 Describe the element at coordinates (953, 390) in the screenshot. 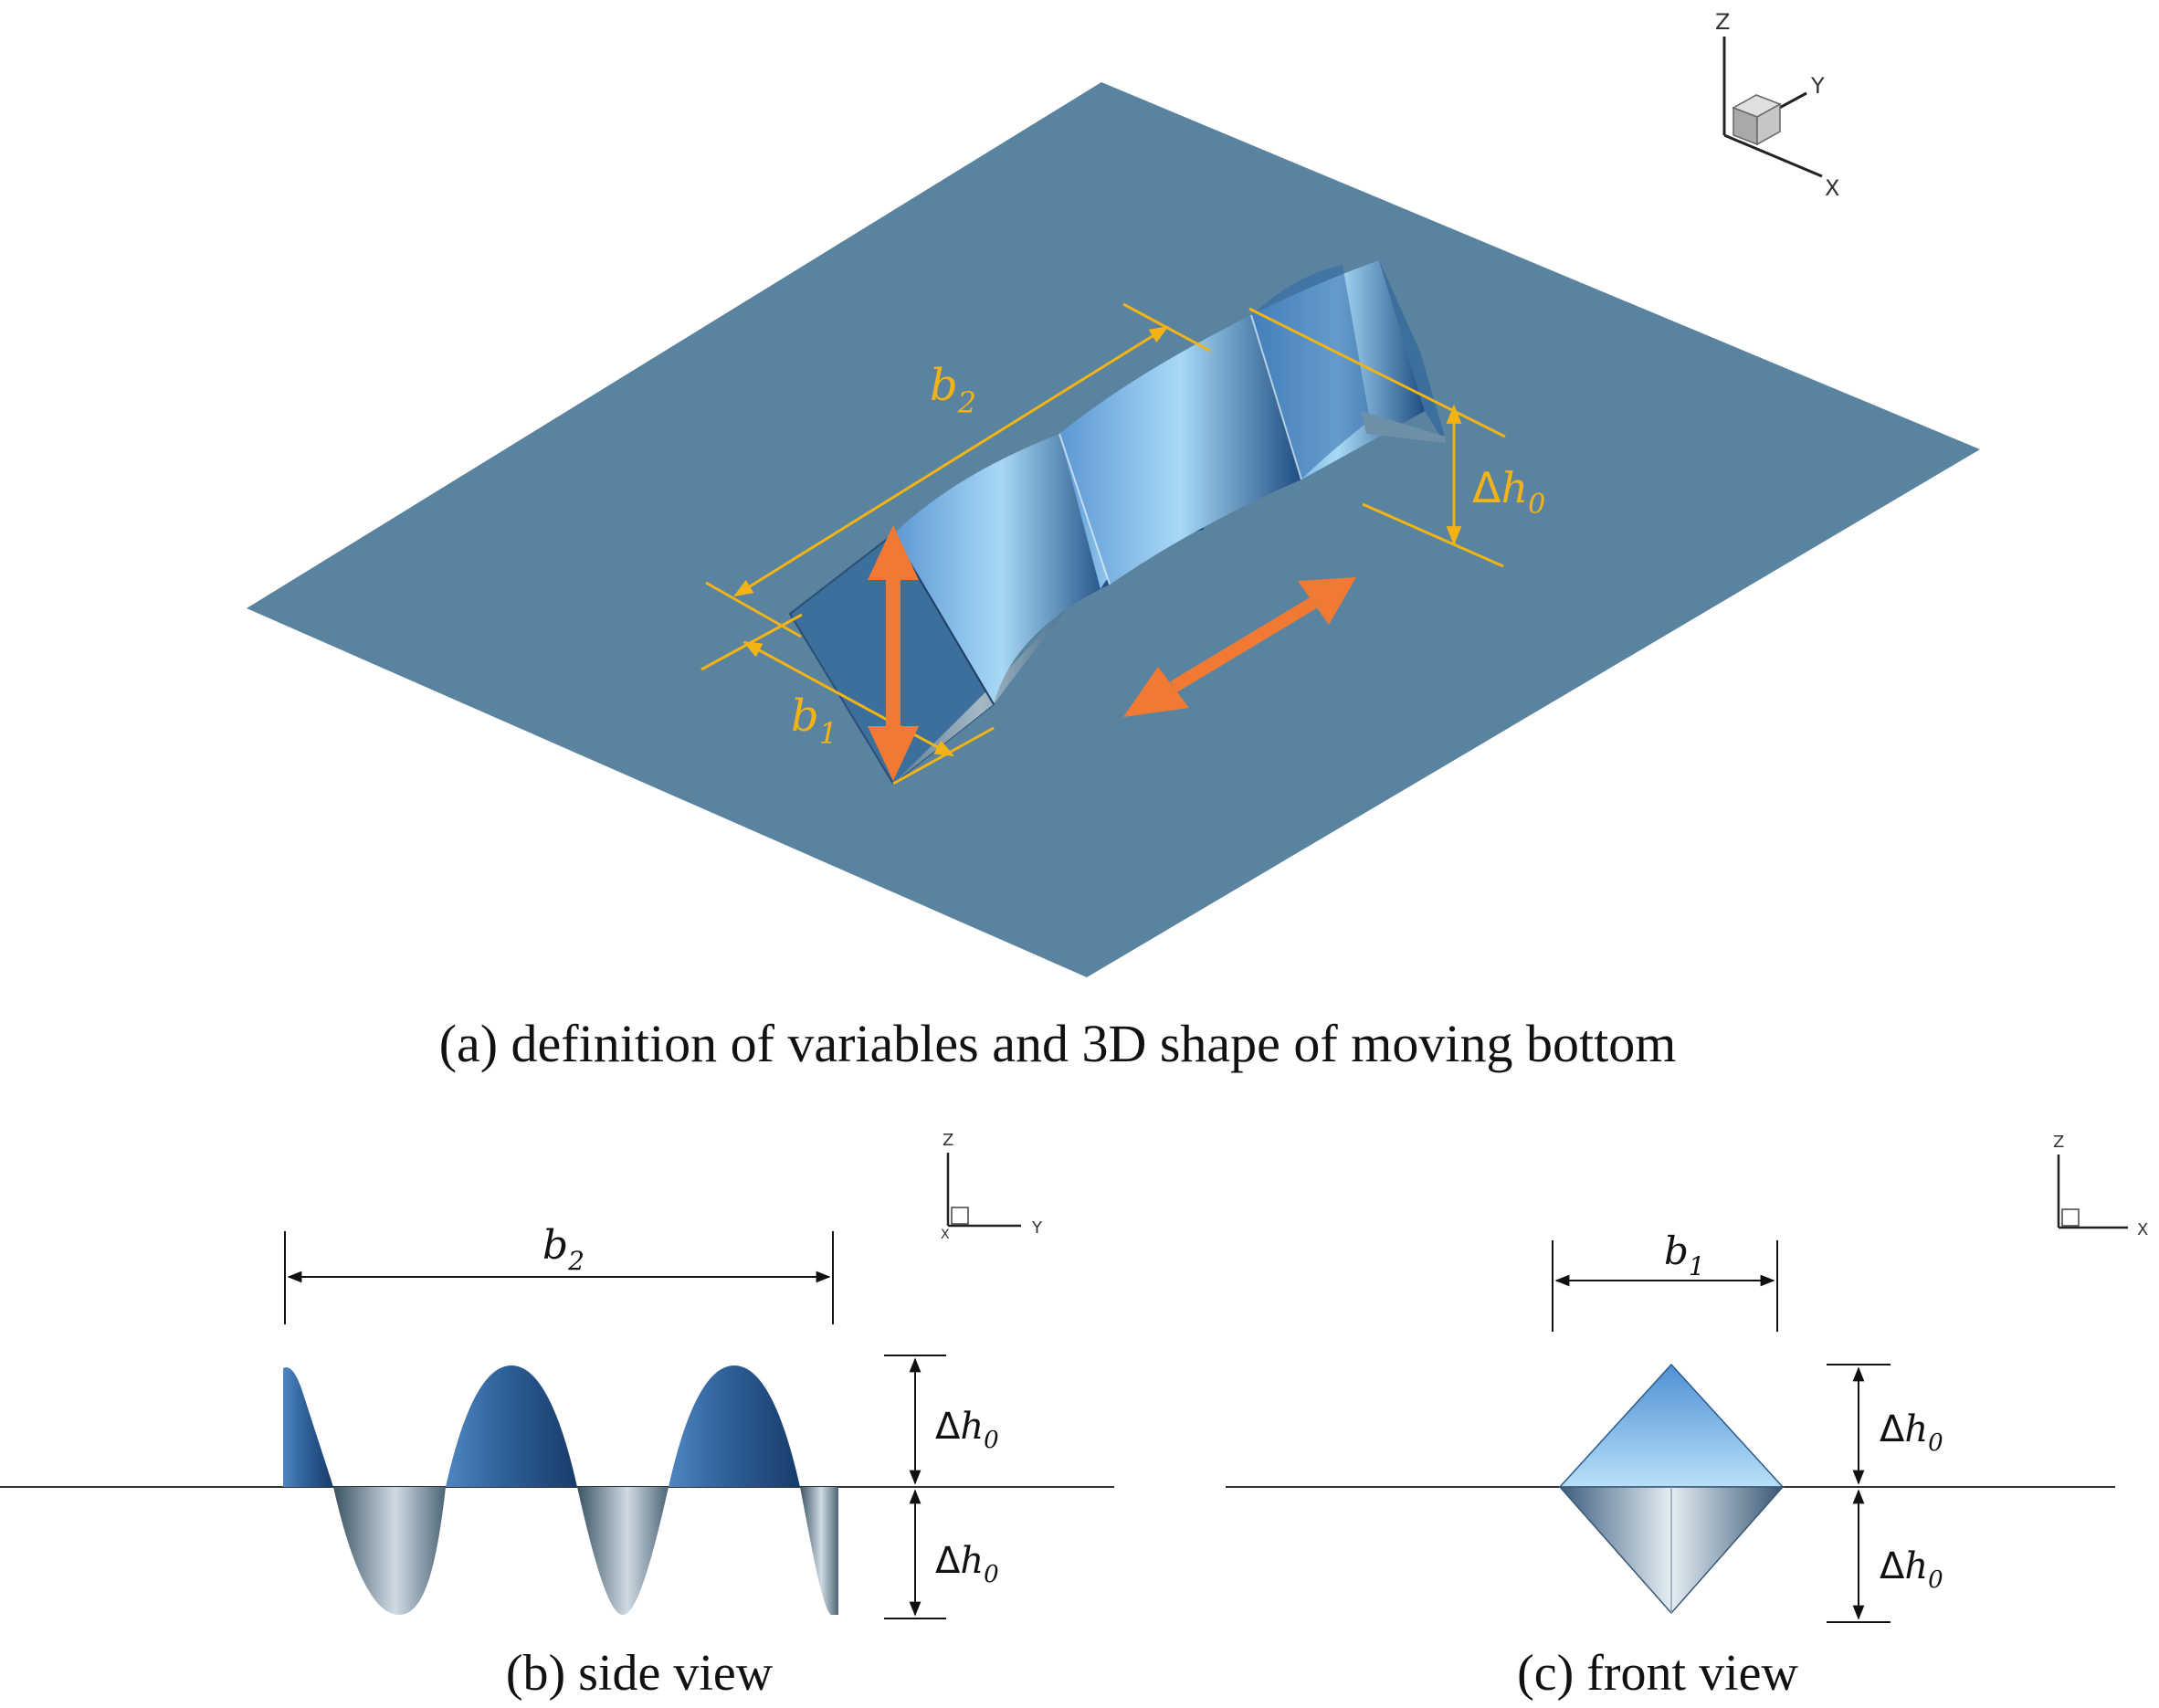

I see `b2-label: b2` at that location.